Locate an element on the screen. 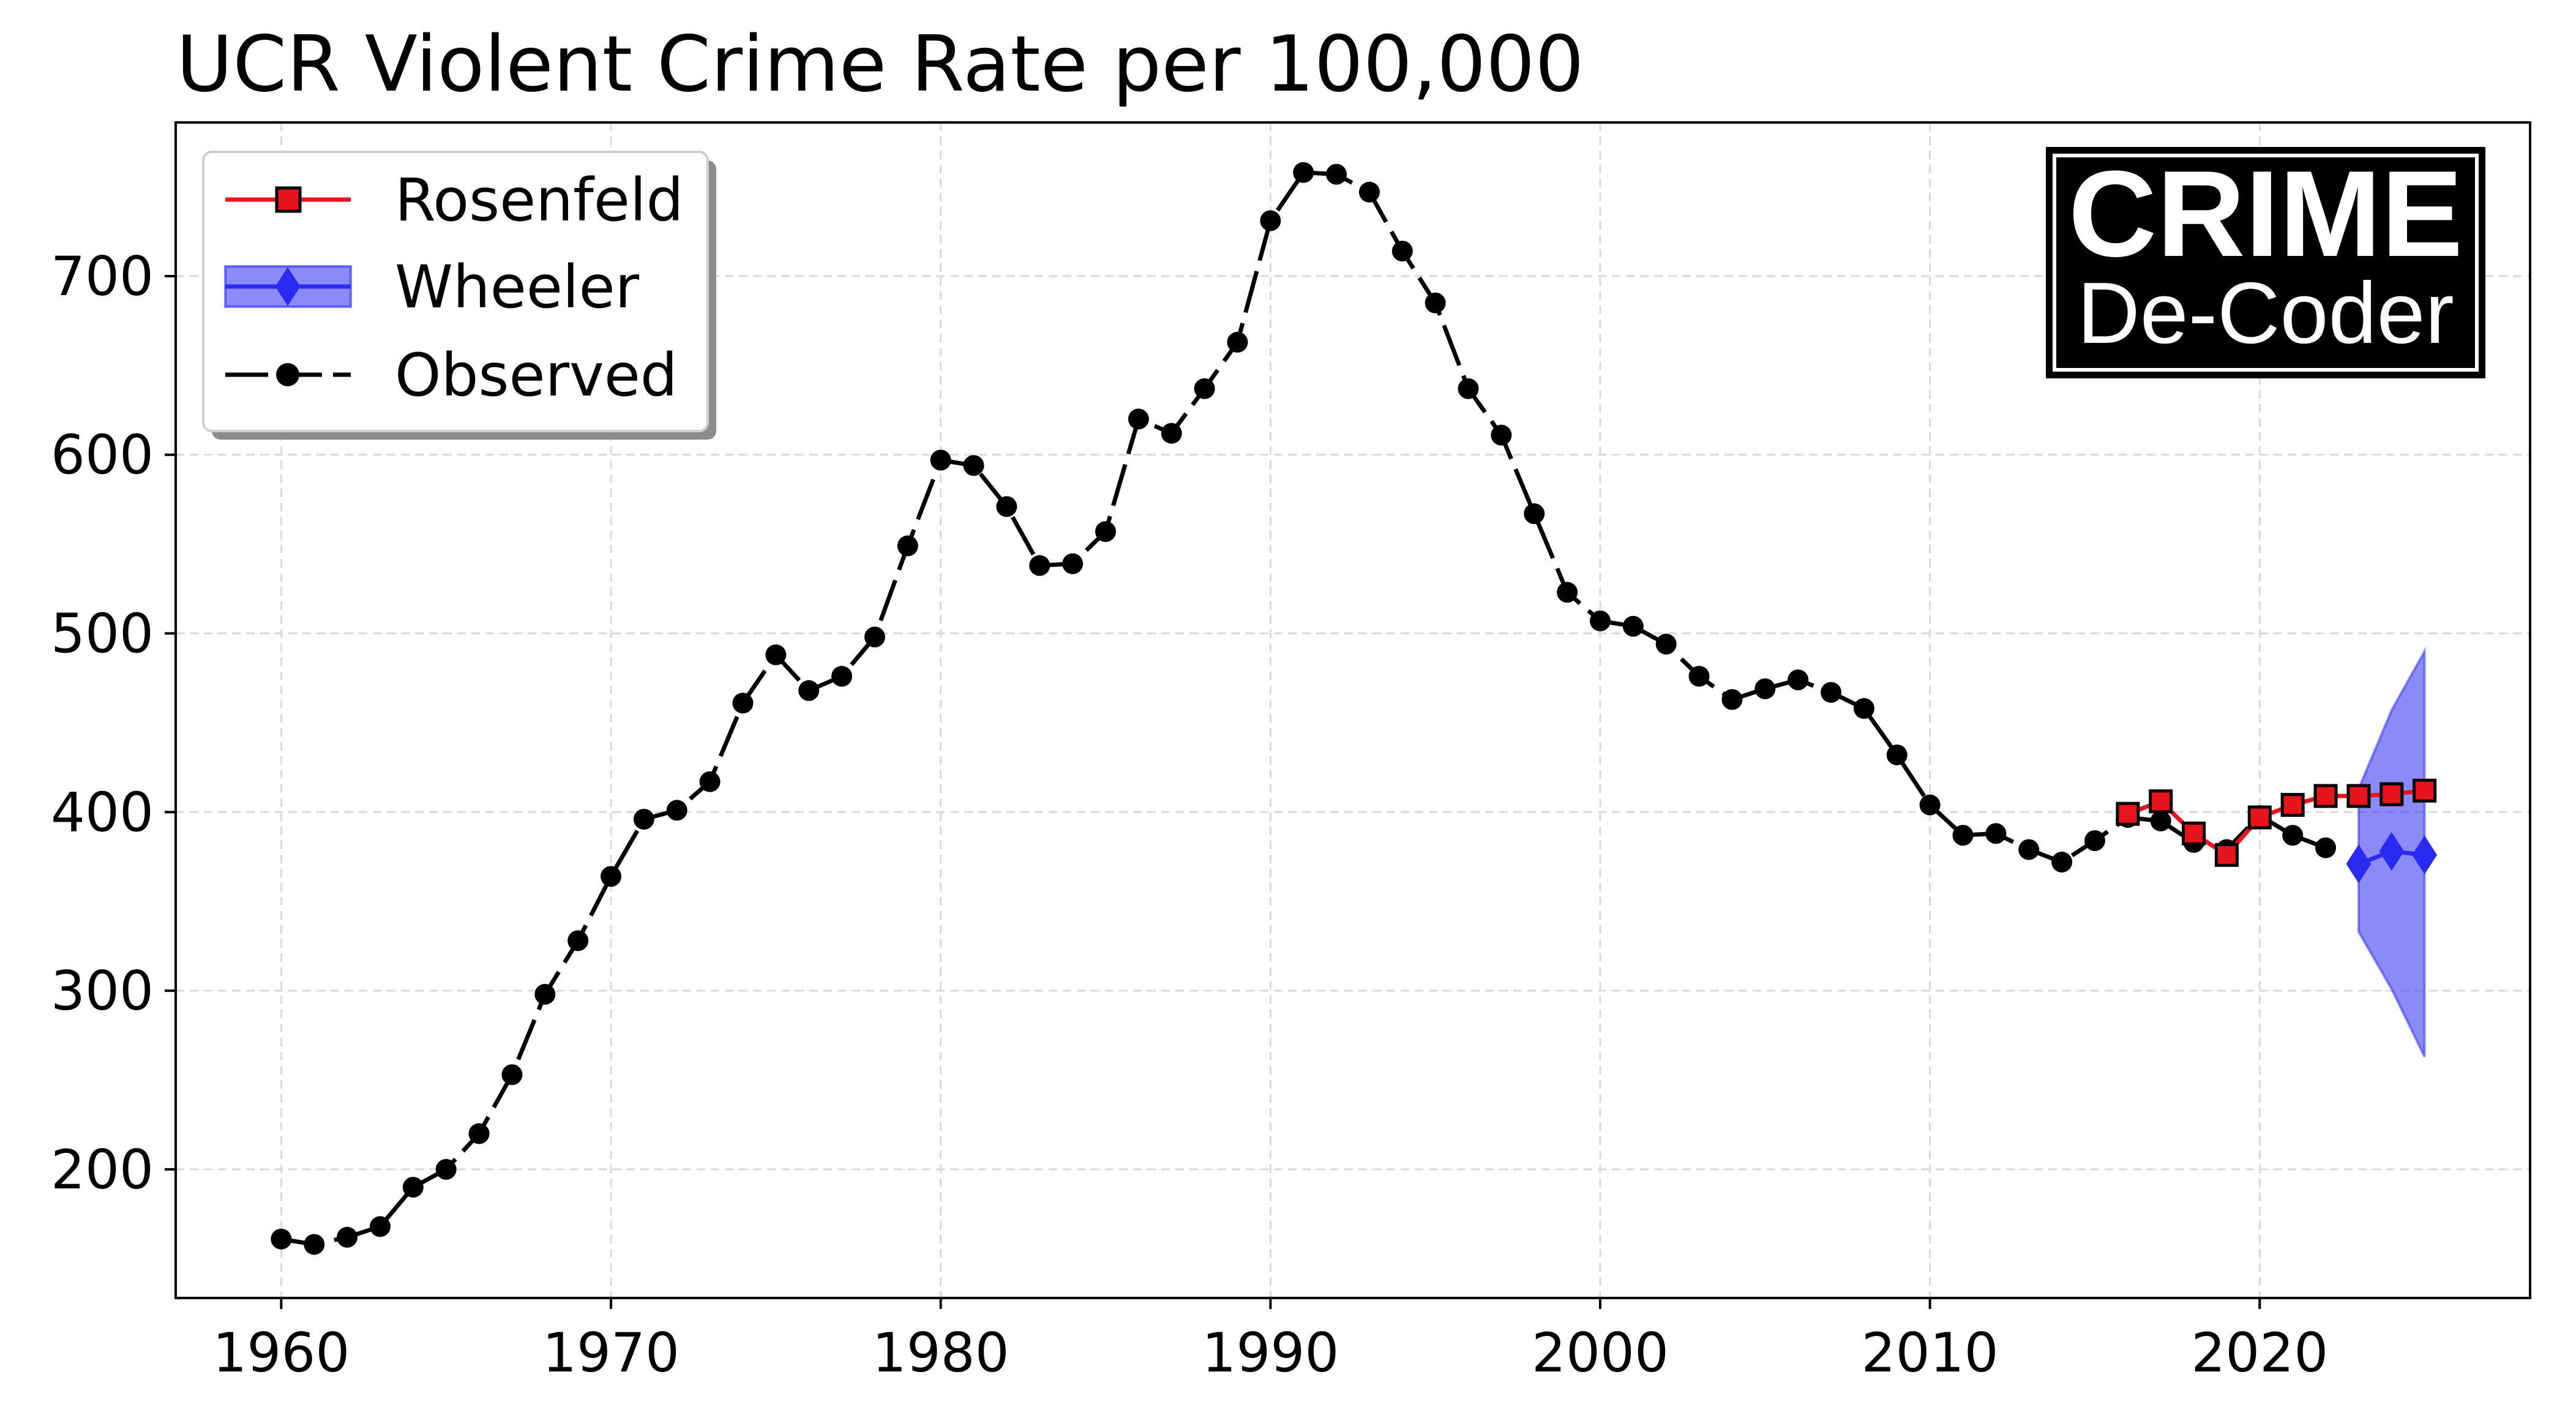 This screenshot has height=1418, width=2576. logo-inner-border is located at coordinates (2266, 263).